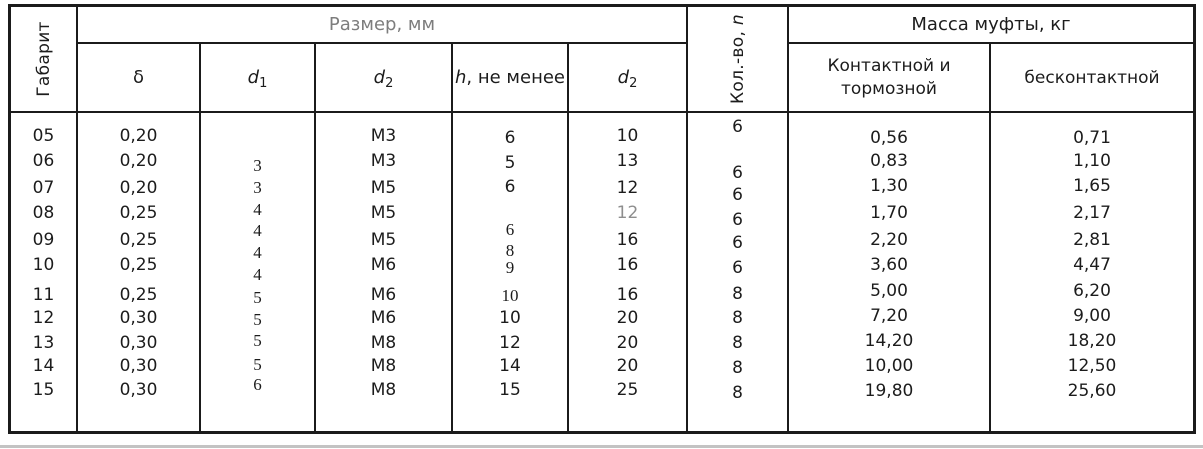 The image size is (1203, 449). Describe the element at coordinates (43, 343) in the screenshot. I see `gabarit-value: 13` at that location.